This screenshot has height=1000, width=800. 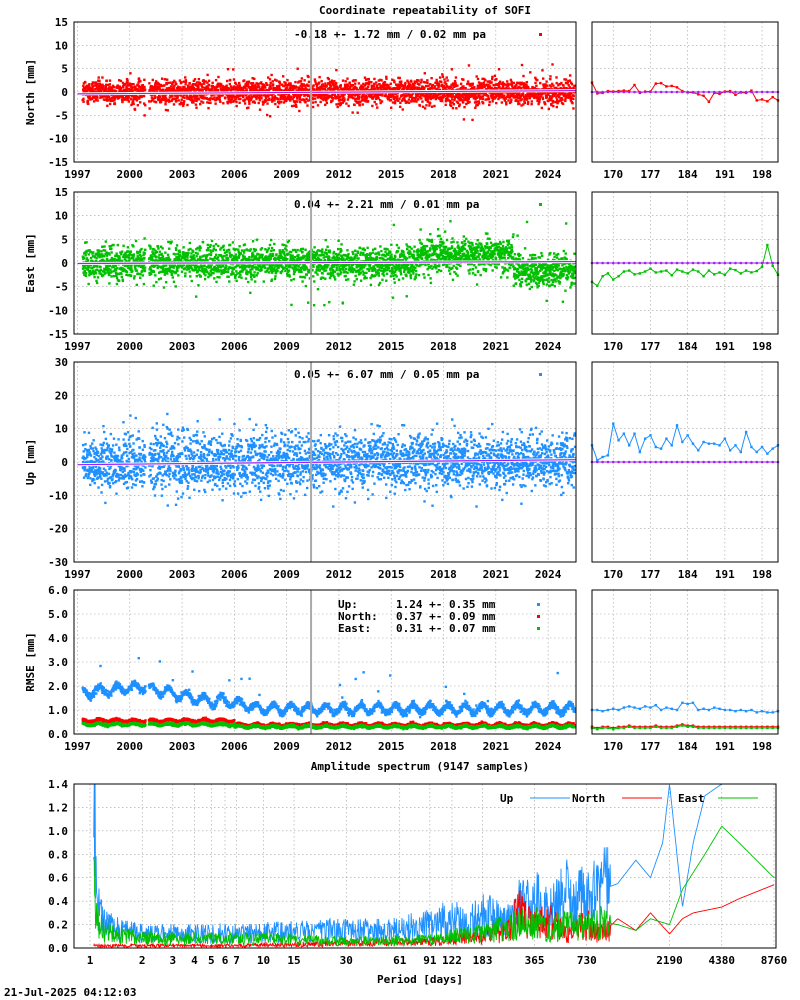 What do you see at coordinates (30, 263) in the screenshot?
I see `y-axis-label: East [mm]` at bounding box center [30, 263].